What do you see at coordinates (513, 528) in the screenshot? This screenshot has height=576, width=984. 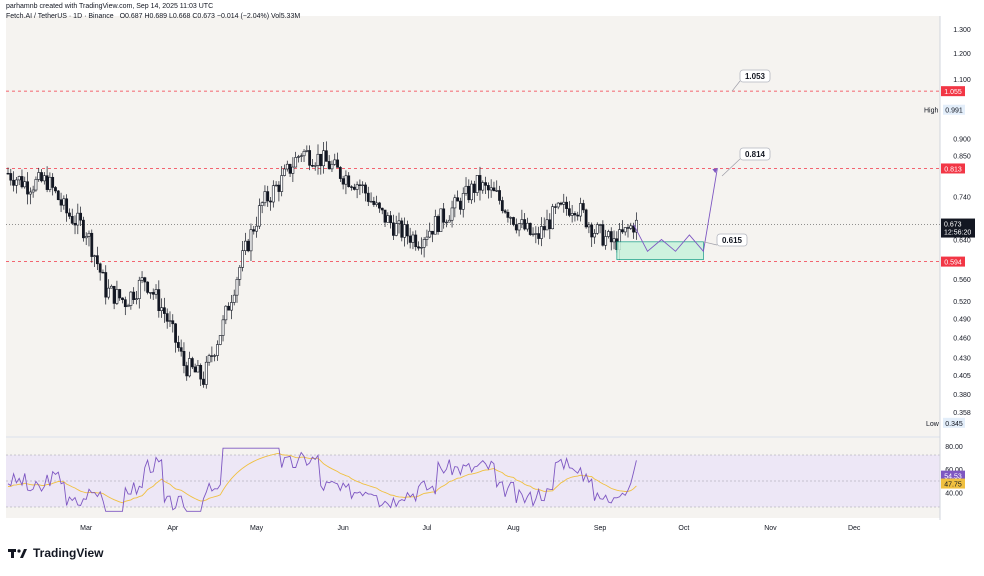 I see `time-tick-label: Aug` at bounding box center [513, 528].